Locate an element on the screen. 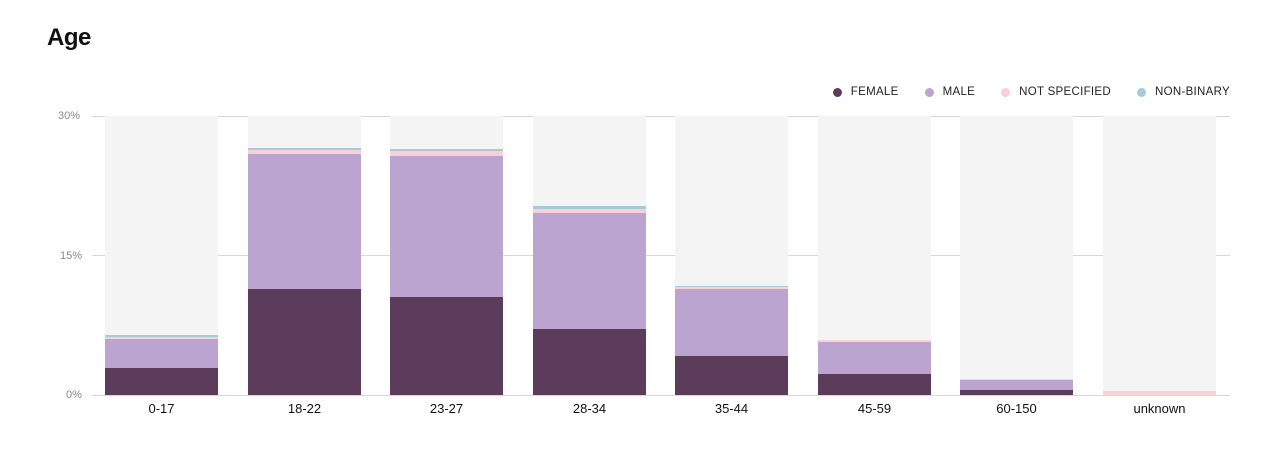  x-tick-label: 18-22 is located at coordinates (304, 408).